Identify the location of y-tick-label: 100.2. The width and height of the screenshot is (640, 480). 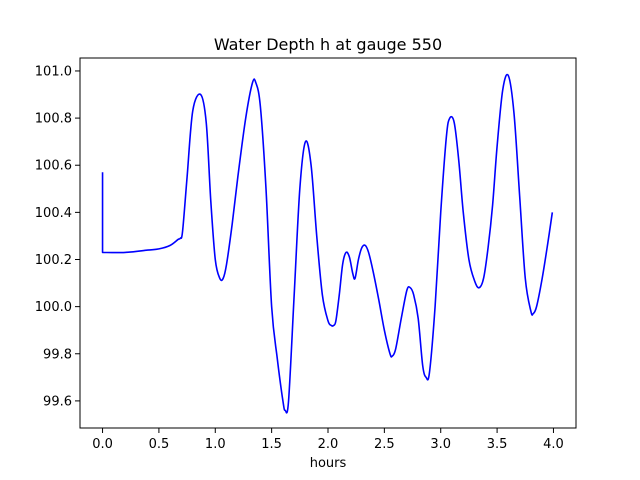
(53, 260).